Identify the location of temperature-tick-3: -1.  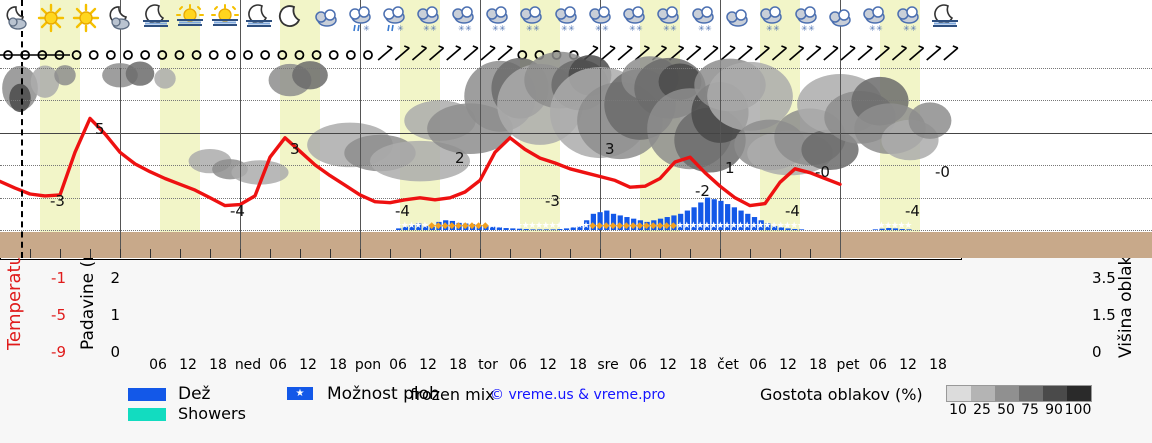
(58, 278).